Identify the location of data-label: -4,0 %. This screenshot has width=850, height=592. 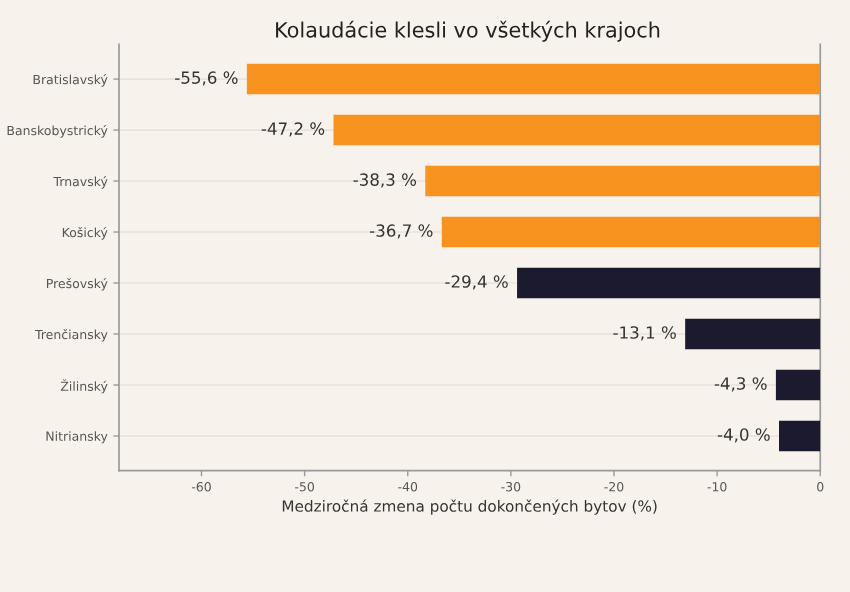
(743, 435).